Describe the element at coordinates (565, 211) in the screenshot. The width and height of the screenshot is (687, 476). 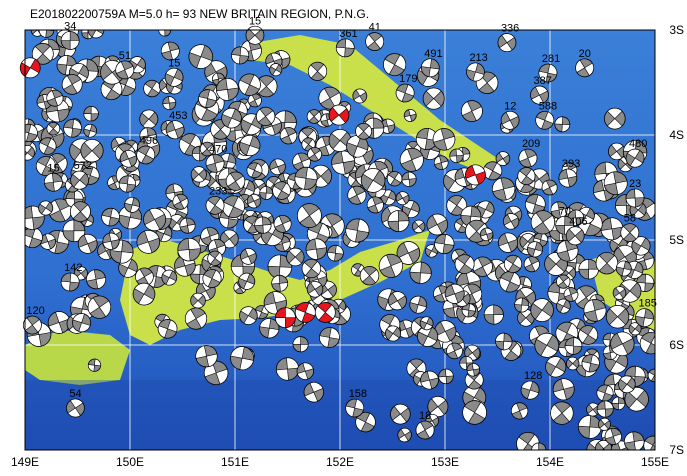
I see `event-label: 70` at that location.